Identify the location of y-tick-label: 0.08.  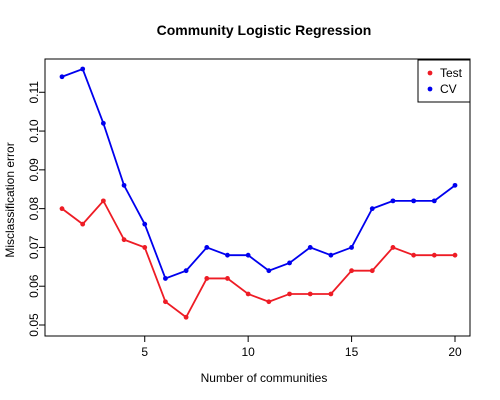
(34, 209).